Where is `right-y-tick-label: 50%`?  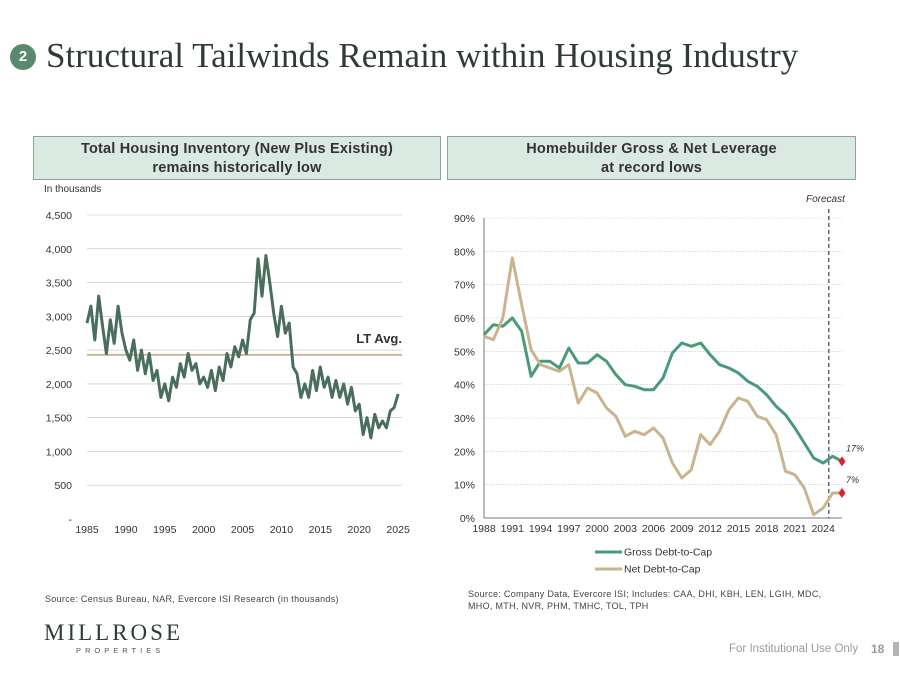
right-y-tick-label: 50% is located at coordinates (464, 352).